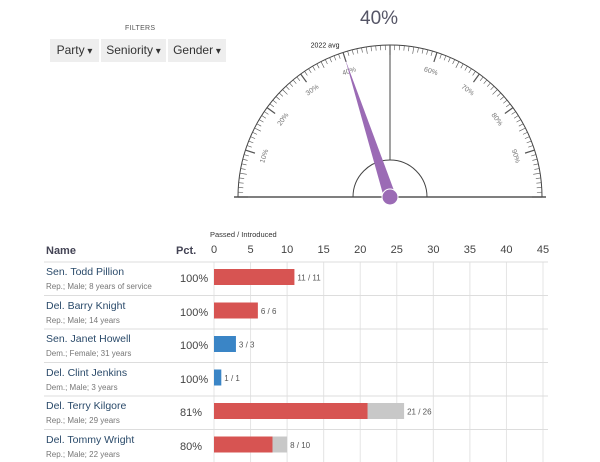 This screenshot has width=600, height=462. Describe the element at coordinates (214, 250) in the screenshot. I see `x-tick-label: 0` at that location.